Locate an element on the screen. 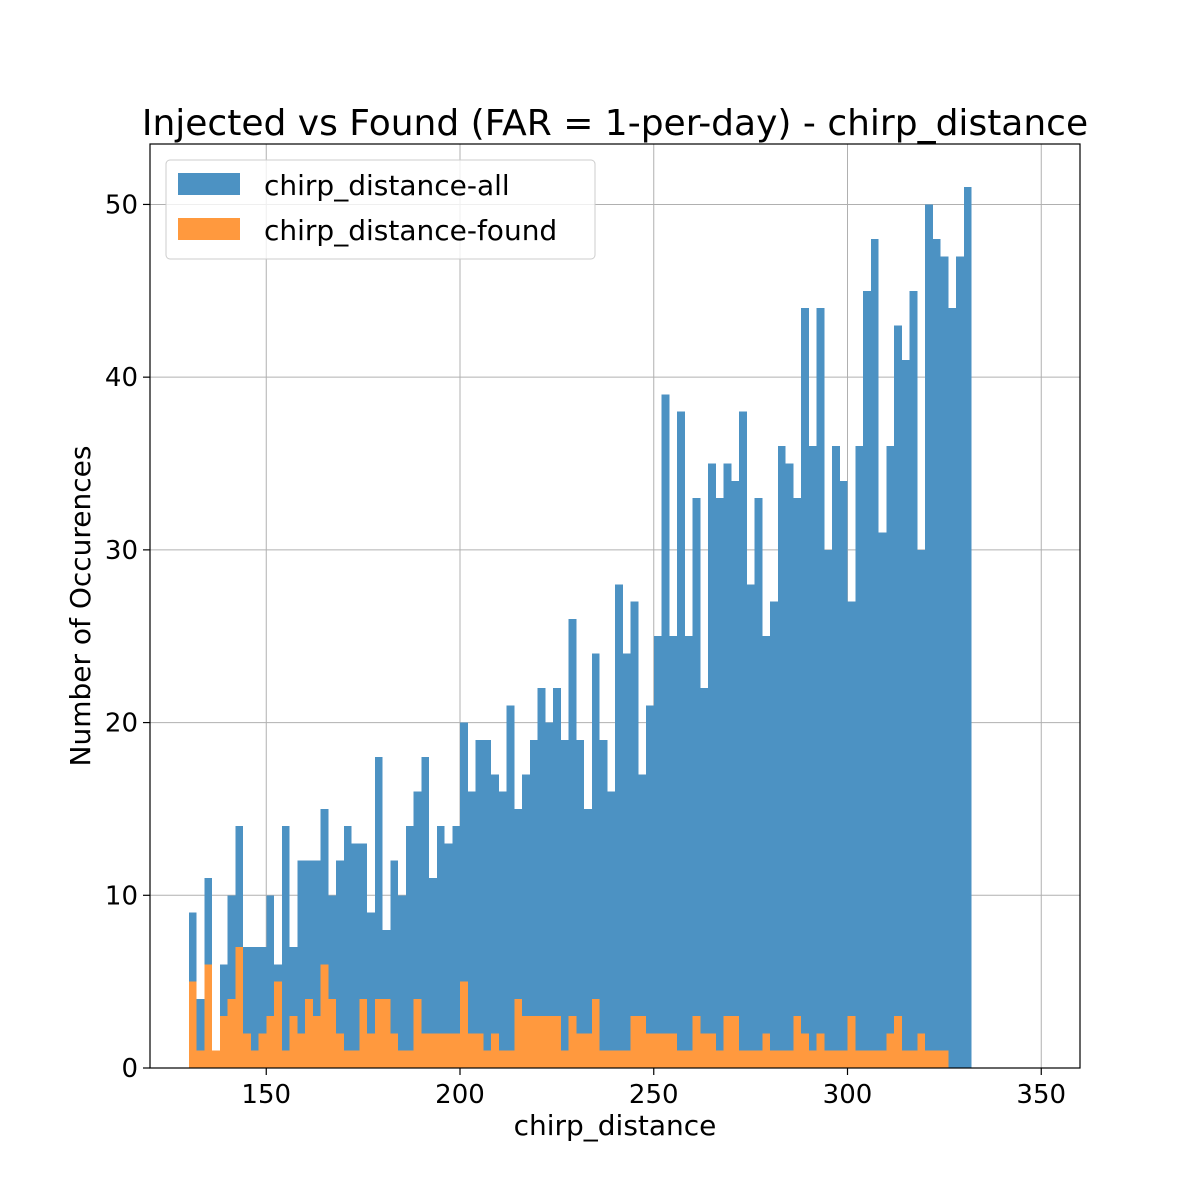 The image size is (1200, 1200). x-axis-title: chirp_distance is located at coordinates (615, 1125).